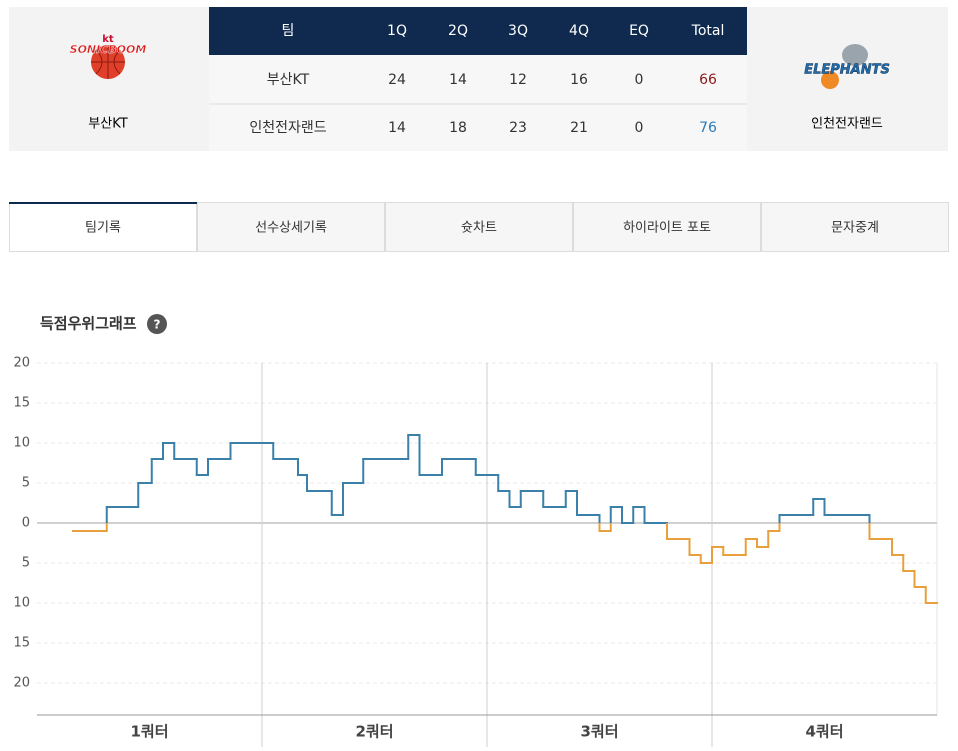  Describe the element at coordinates (107, 124) in the screenshot. I see `home-team-name: 부산KT` at that location.